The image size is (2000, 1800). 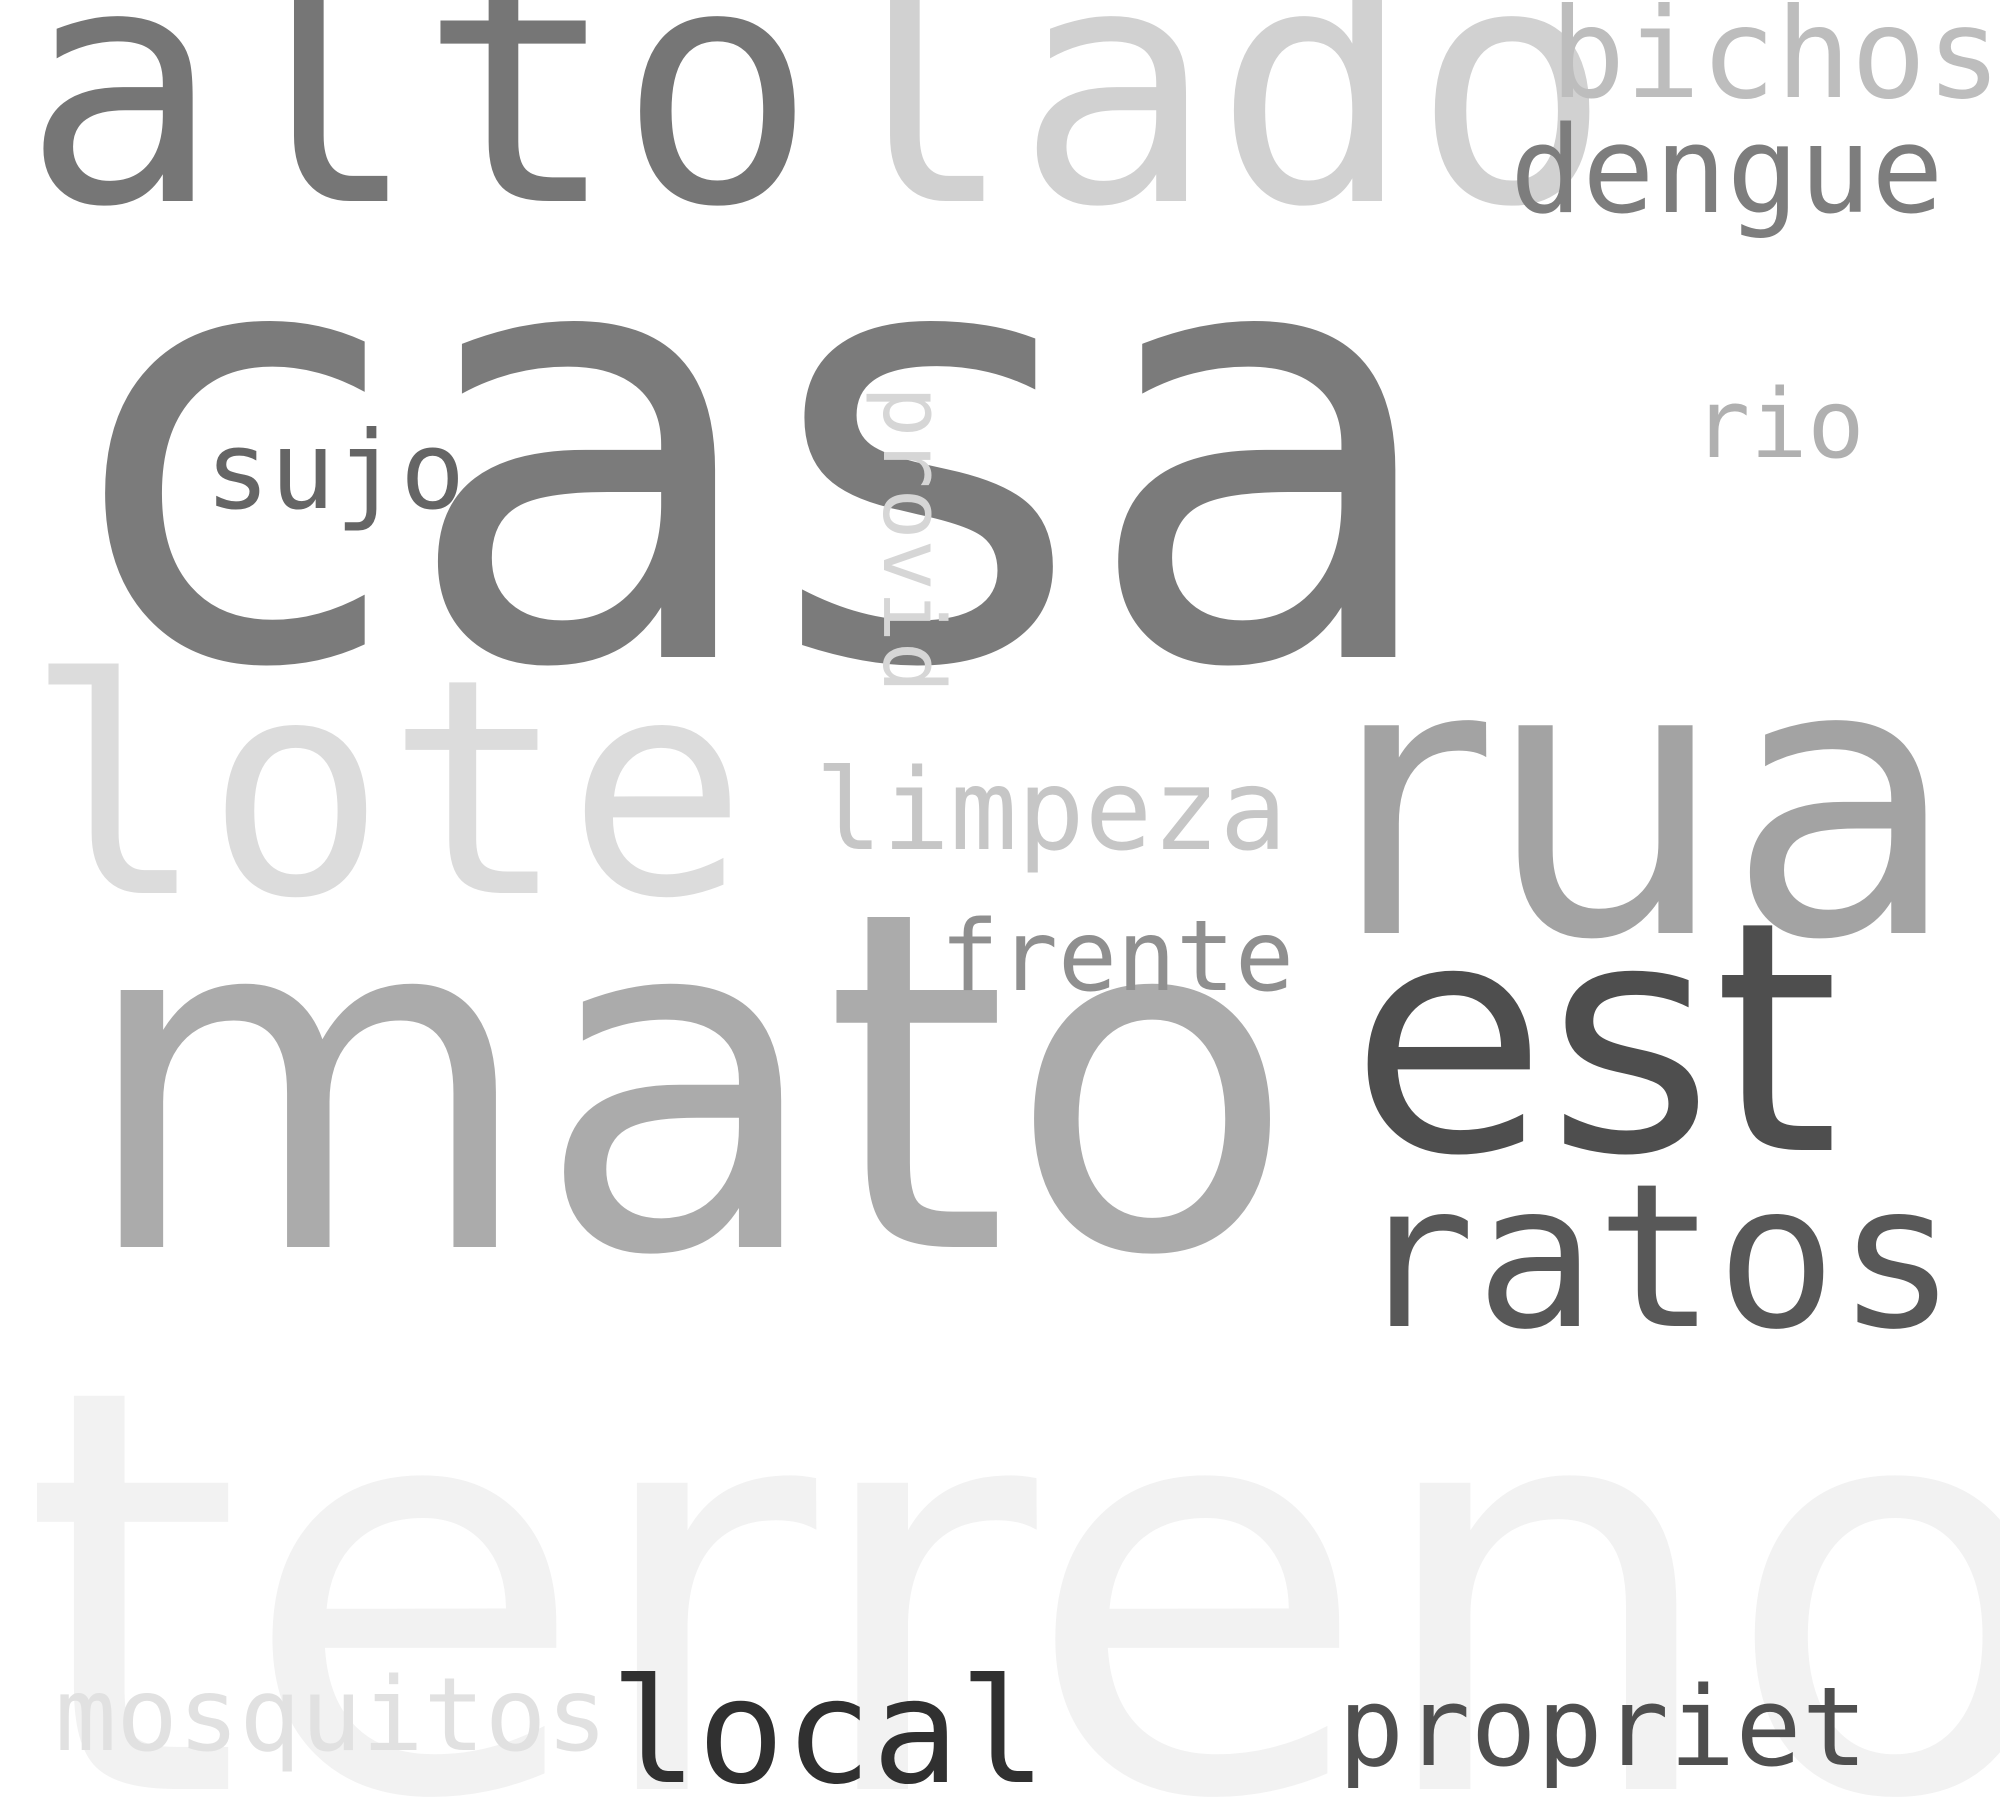 I want to click on word-rua: rua, so click(x=1645, y=801).